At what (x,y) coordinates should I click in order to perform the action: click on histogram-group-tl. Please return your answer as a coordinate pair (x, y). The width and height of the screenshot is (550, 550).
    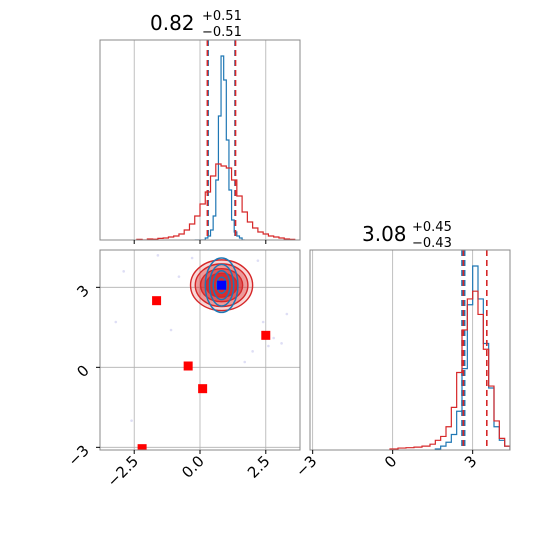
    Looking at the image, I should click on (216, 140).